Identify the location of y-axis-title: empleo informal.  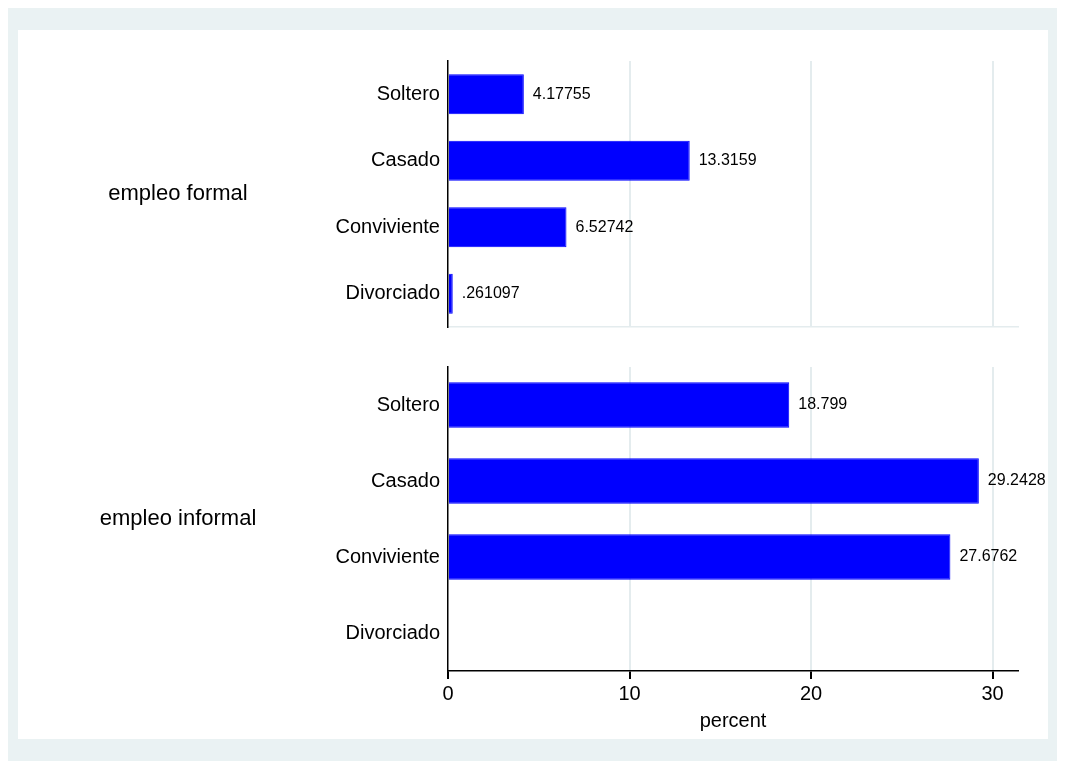
(178, 518).